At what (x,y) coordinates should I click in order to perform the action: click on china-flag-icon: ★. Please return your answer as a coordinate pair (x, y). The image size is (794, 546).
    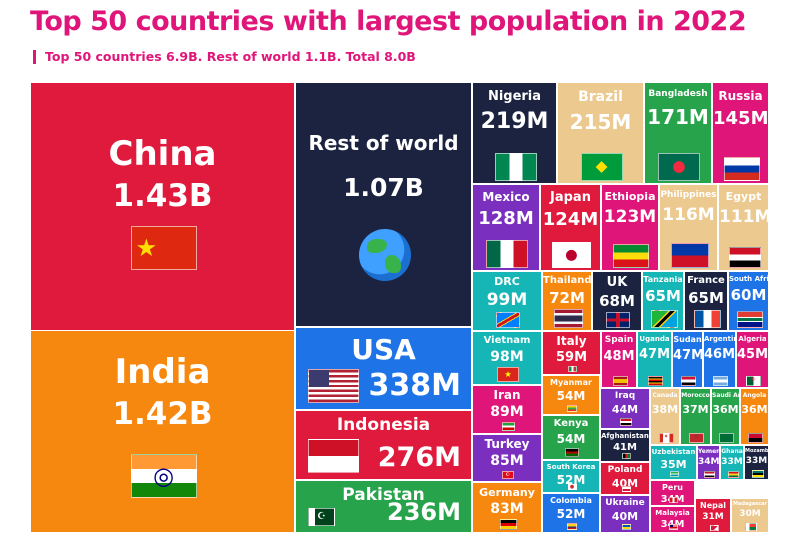
    Looking at the image, I should click on (163, 248).